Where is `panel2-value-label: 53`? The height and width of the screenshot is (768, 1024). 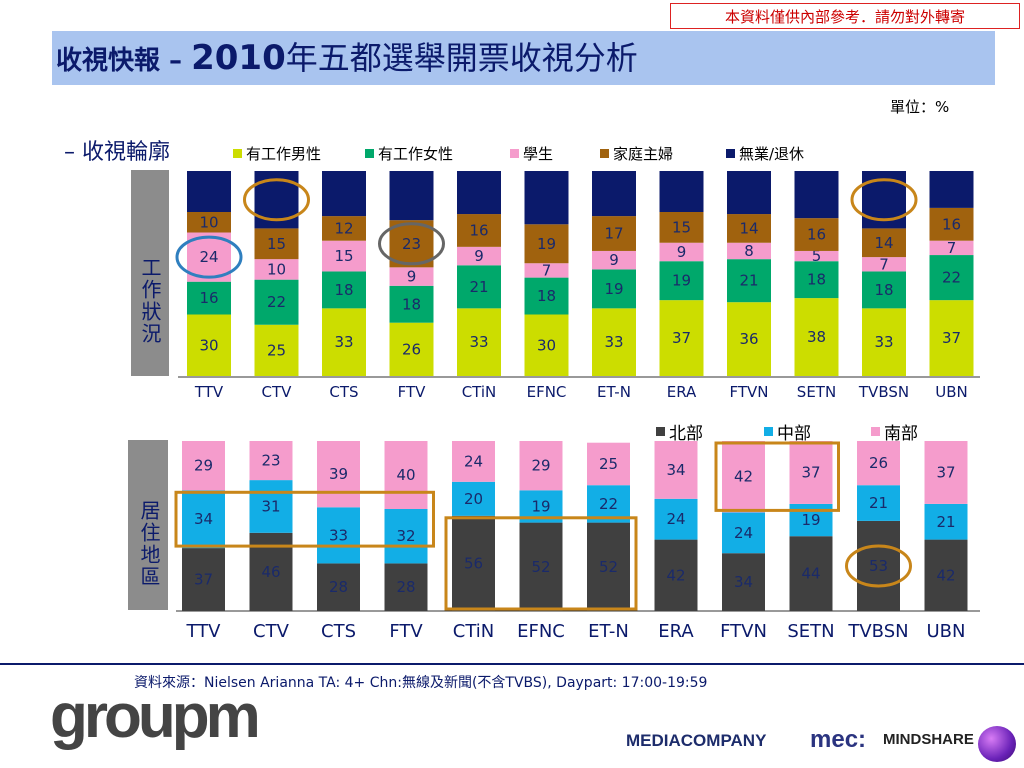 panel2-value-label: 53 is located at coordinates (878, 566).